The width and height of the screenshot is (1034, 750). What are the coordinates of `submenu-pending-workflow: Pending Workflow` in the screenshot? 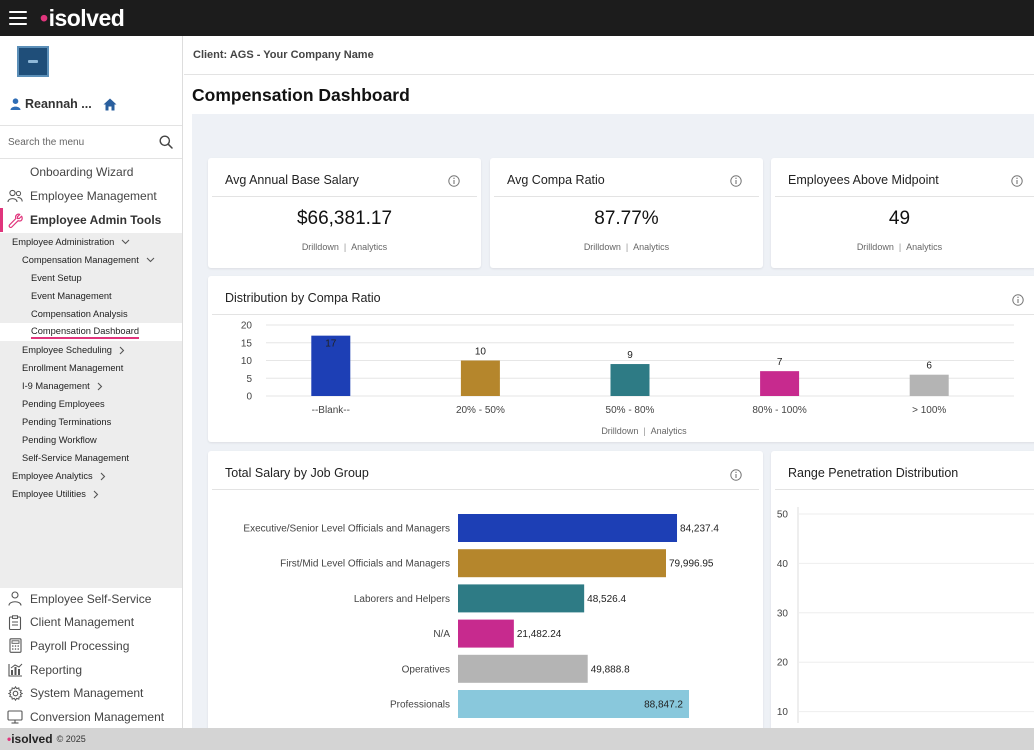 It's located at (91, 440).